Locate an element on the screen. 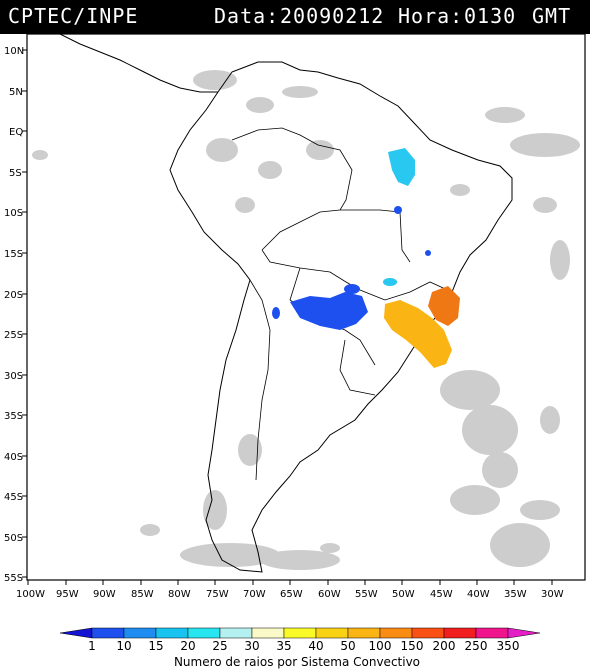 The width and height of the screenshot is (600, 670). lon-label: 70W is located at coordinates (254, 594).